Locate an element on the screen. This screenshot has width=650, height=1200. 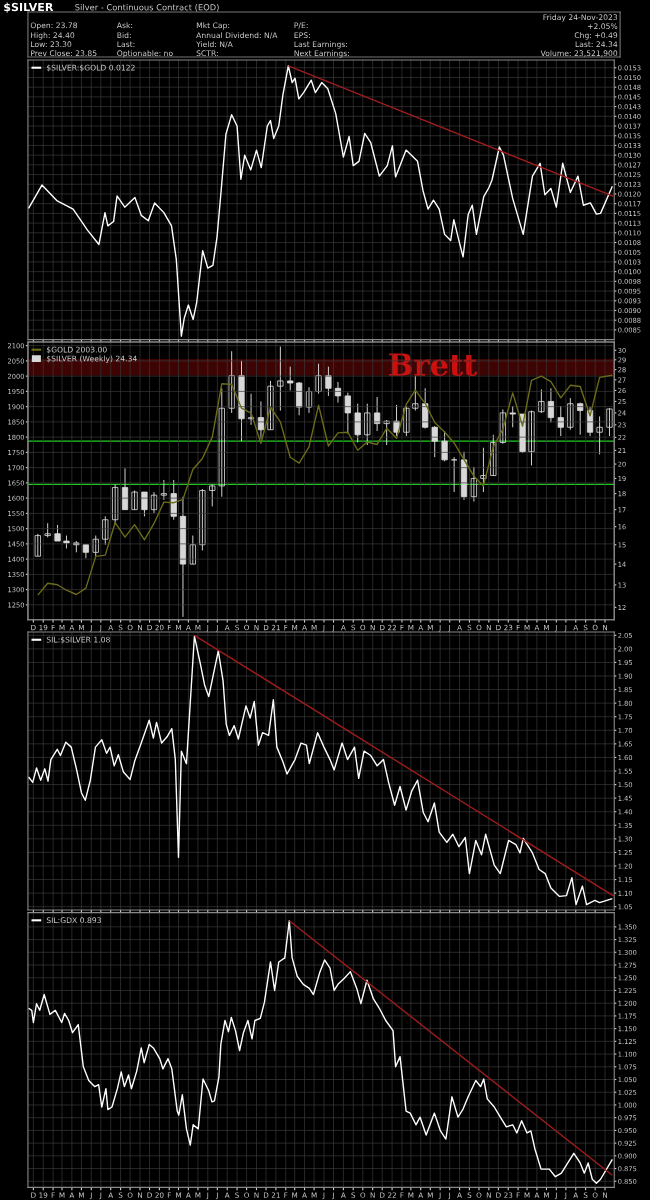
text: $SILVER is located at coordinates (29, 7).